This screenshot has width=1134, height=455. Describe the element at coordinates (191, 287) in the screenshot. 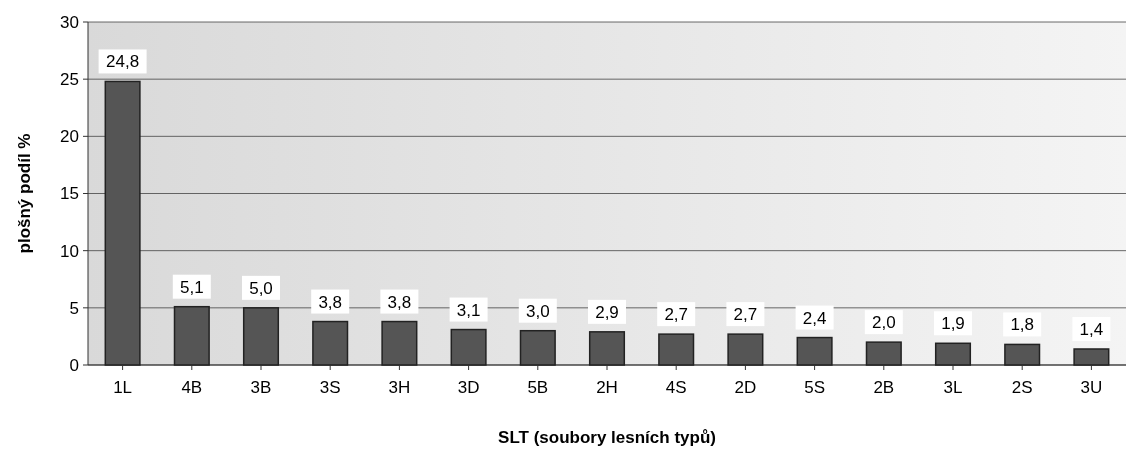

I see `data-label: 5,1` at that location.